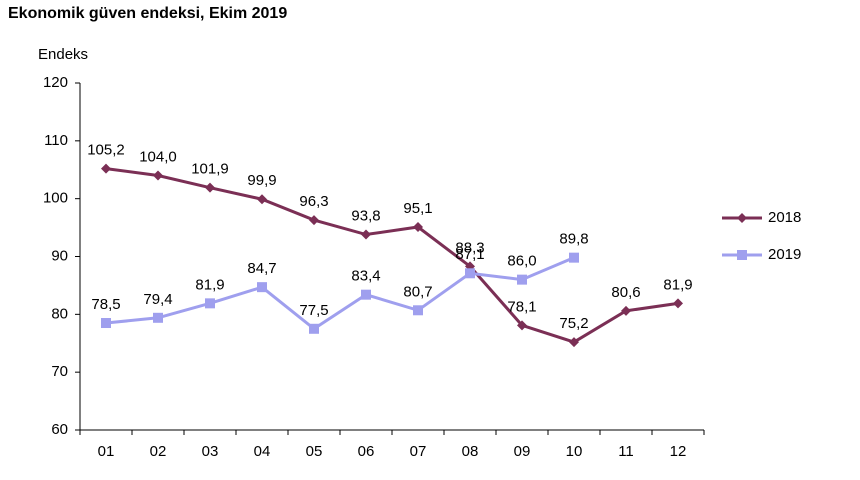 The width and height of the screenshot is (860, 480). I want to click on x-tick-label: 10, so click(574, 451).